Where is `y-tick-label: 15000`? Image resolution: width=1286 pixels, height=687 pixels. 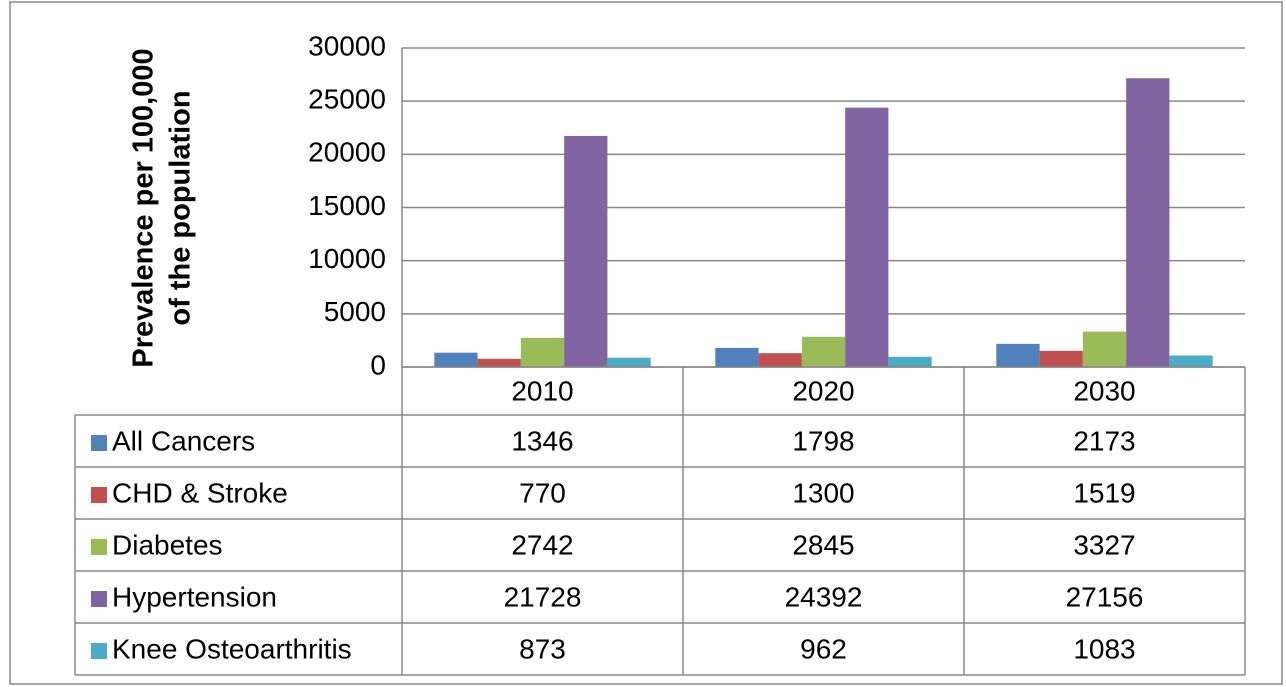
y-tick-label: 15000 is located at coordinates (347, 205).